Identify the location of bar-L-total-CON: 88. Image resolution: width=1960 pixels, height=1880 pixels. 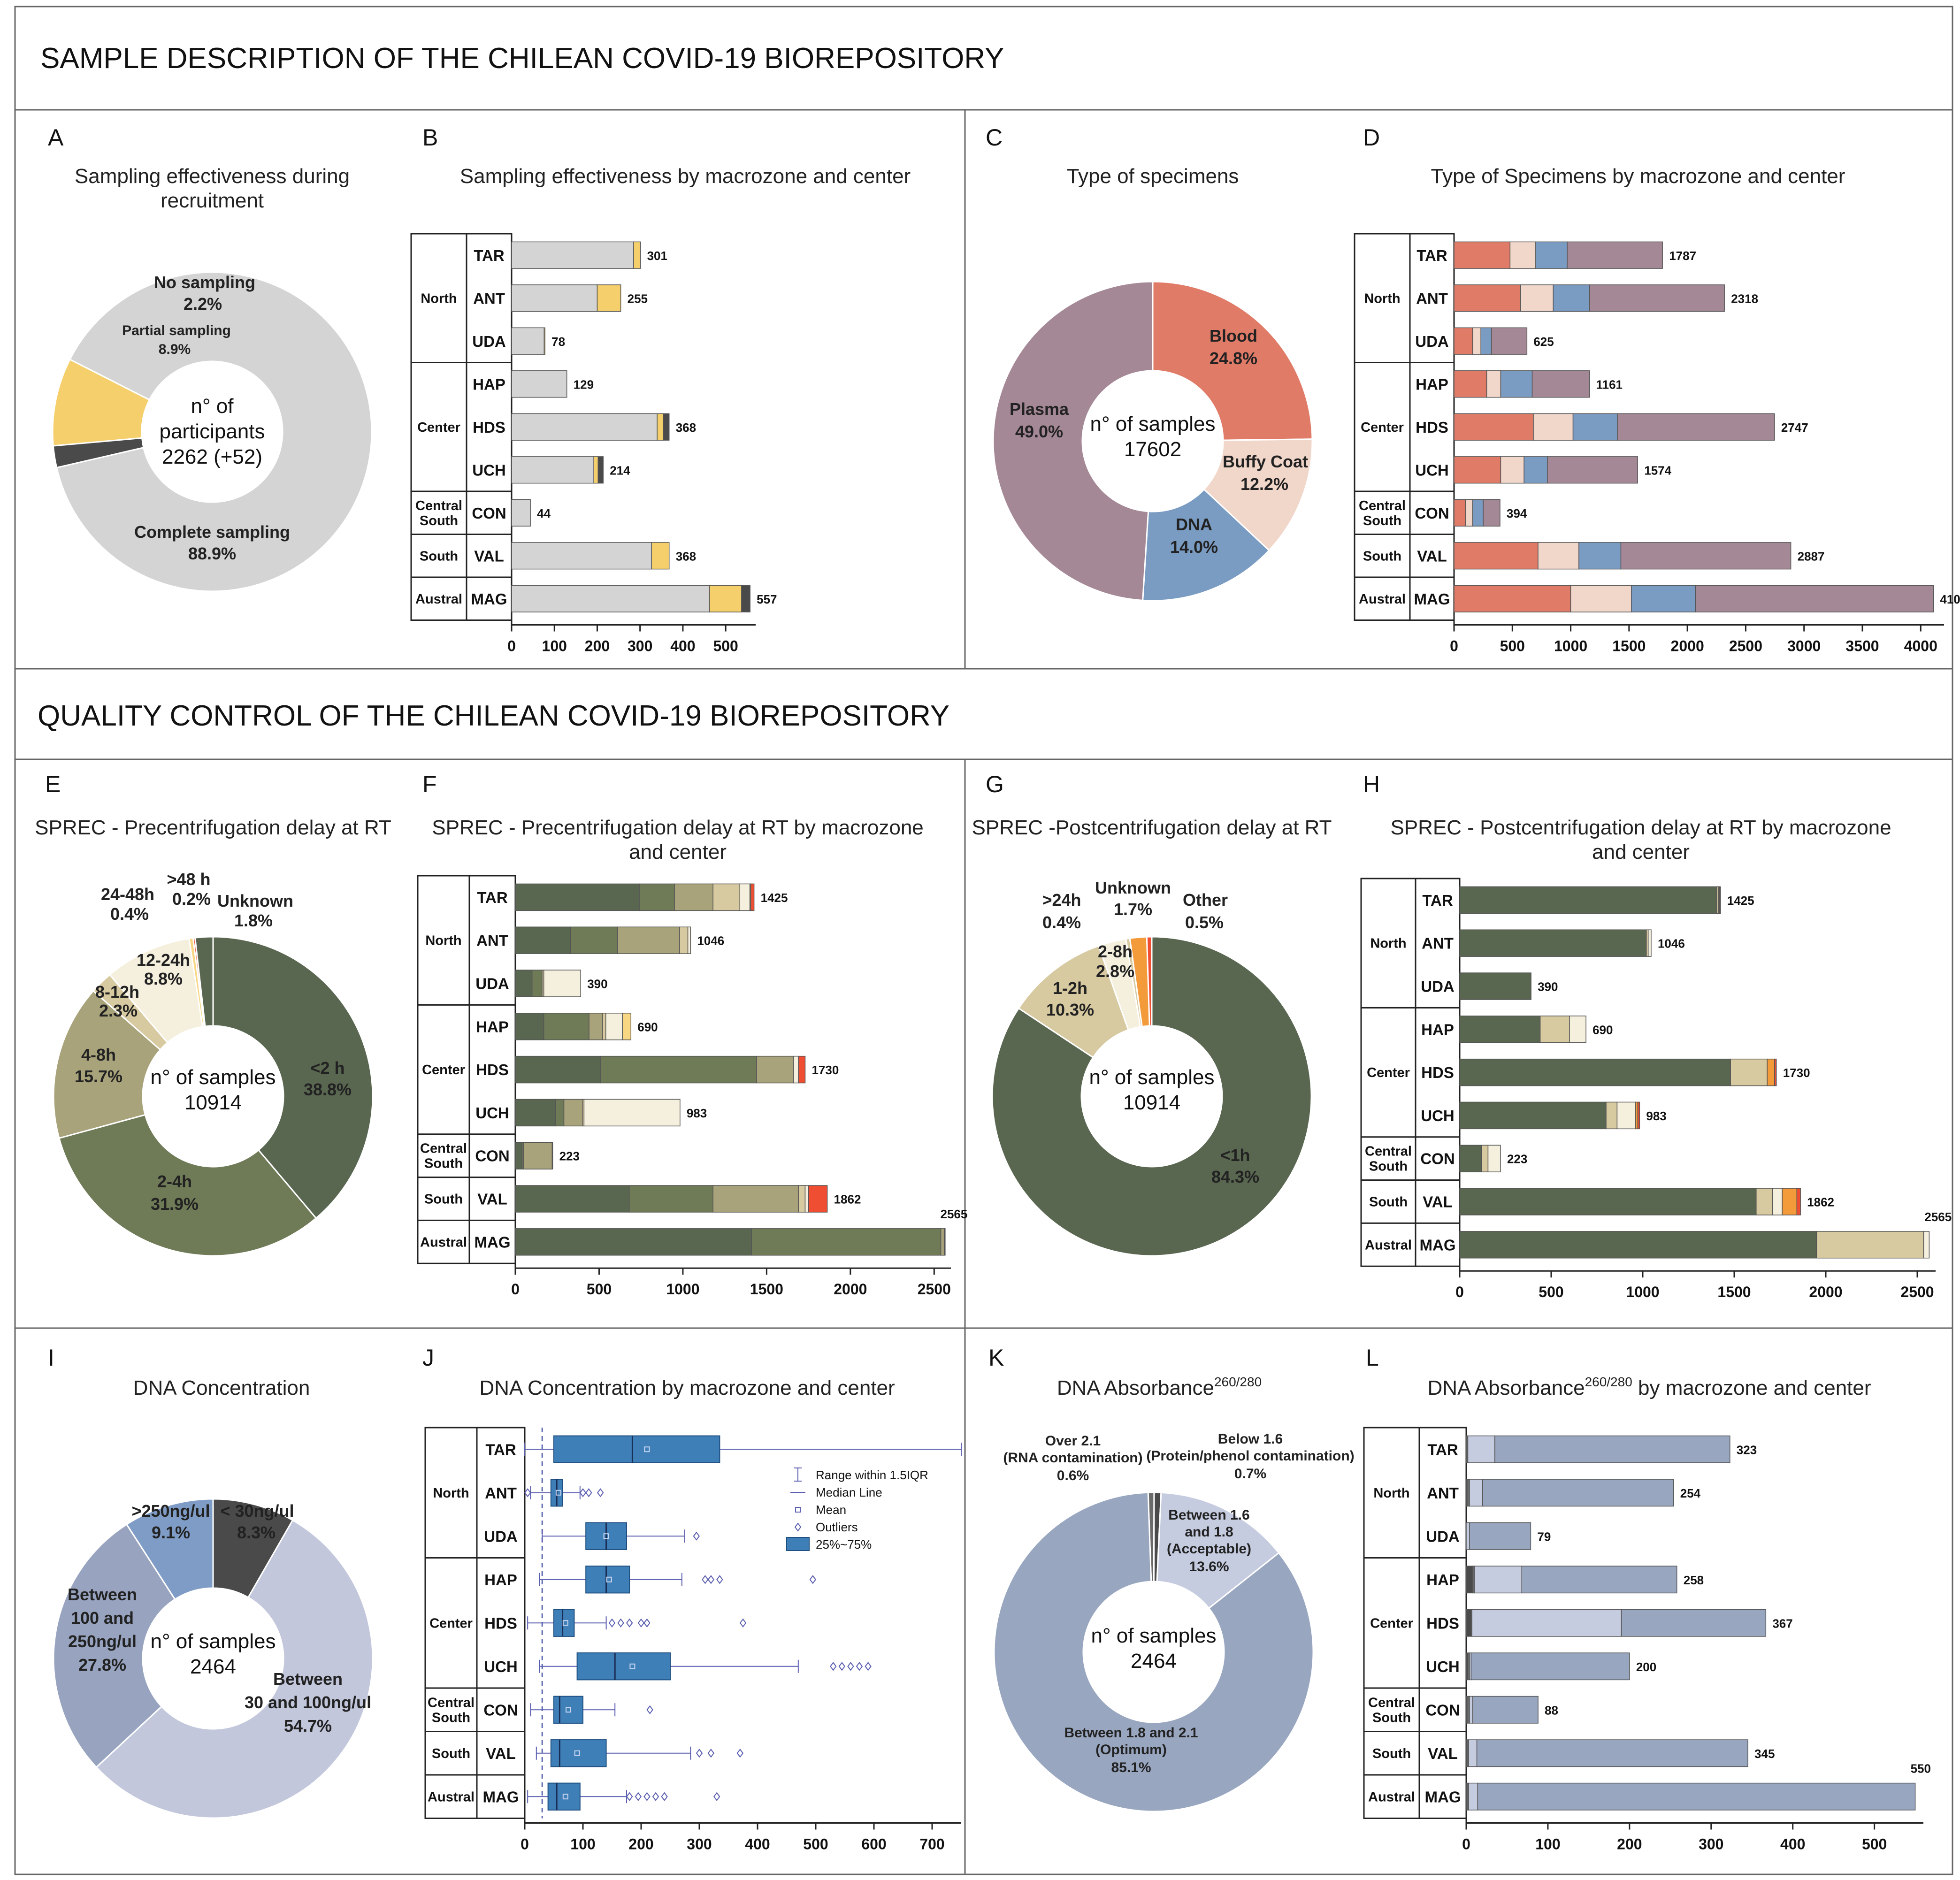
(1551, 1710).